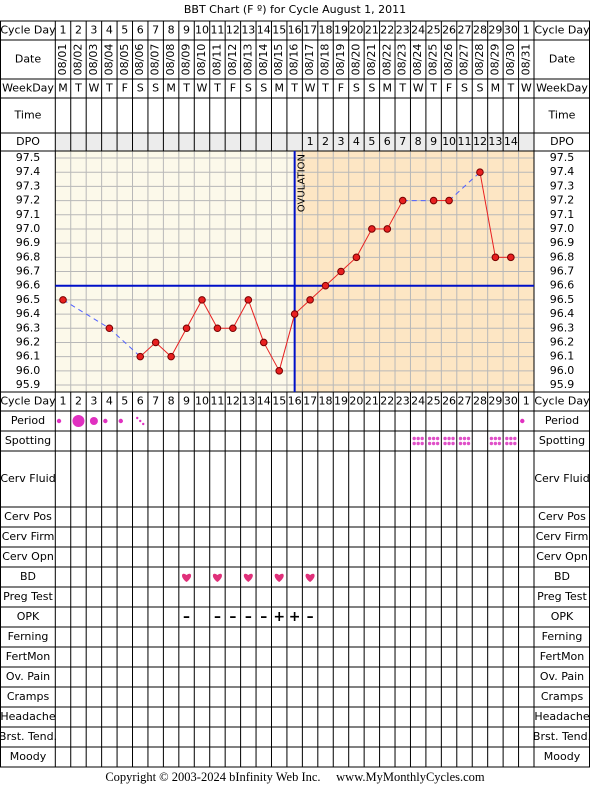 The image size is (590, 787). I want to click on gap-segment, so click(125, 342).